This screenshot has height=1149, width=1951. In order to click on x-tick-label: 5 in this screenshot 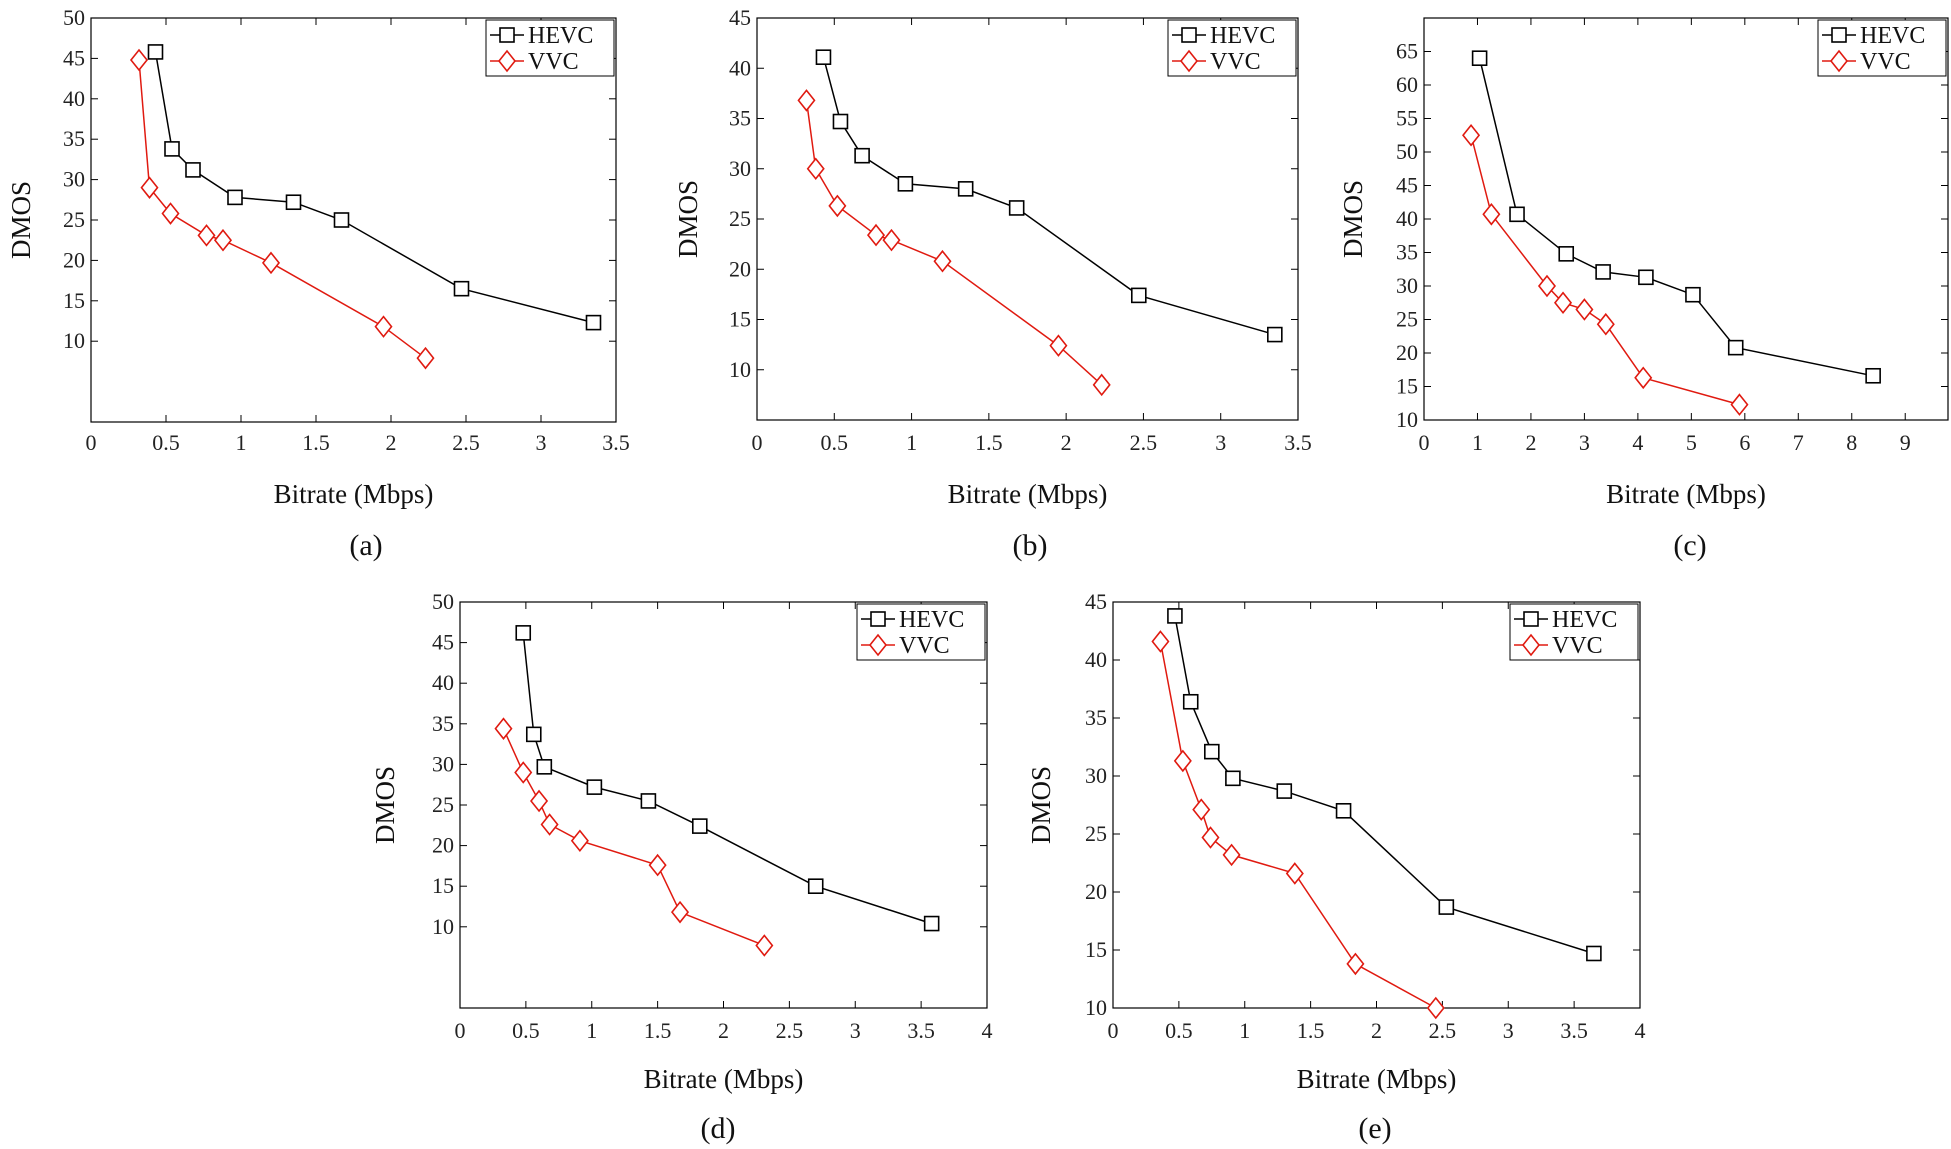, I will do `click(1691, 442)`.